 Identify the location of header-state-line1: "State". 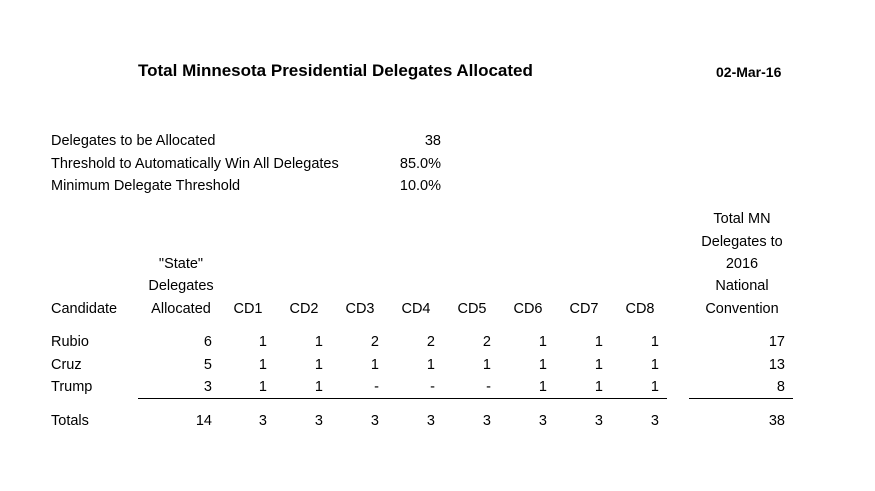
(181, 264).